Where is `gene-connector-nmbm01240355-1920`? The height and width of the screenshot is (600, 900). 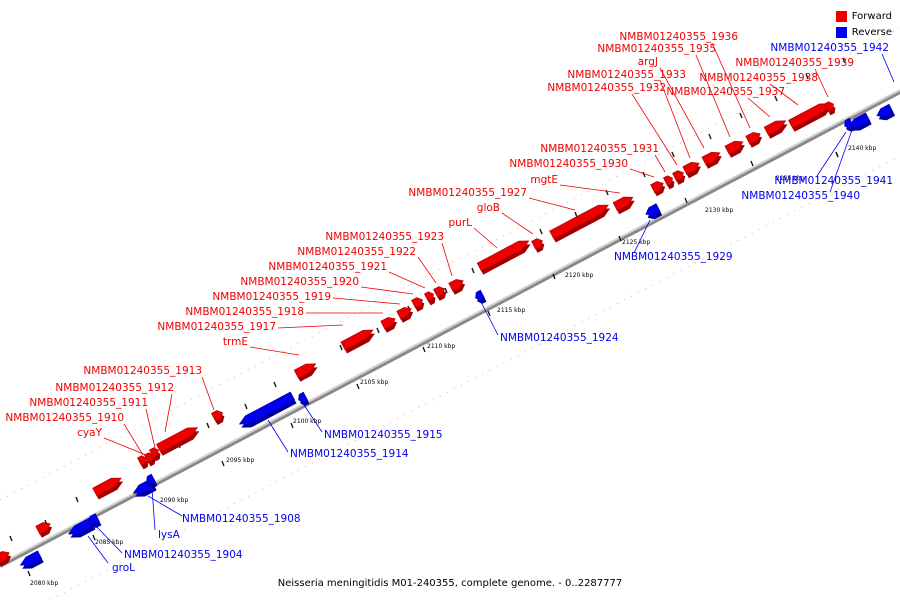
gene-connector-nmbm01240355-1920 is located at coordinates (387, 290).